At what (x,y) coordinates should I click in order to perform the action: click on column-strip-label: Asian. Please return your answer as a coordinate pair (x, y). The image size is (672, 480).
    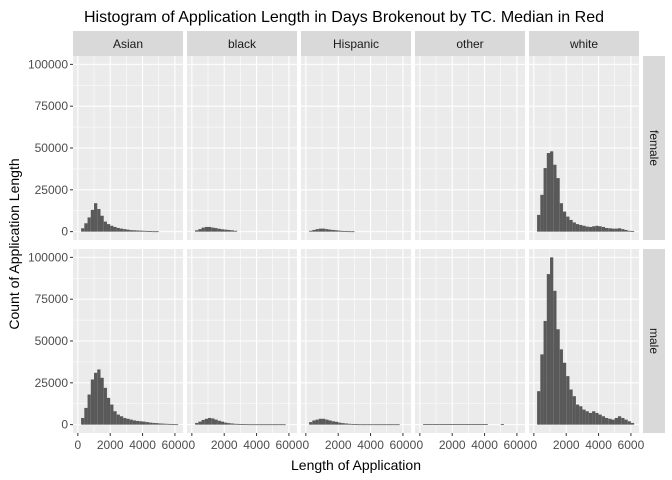
    Looking at the image, I should click on (128, 44).